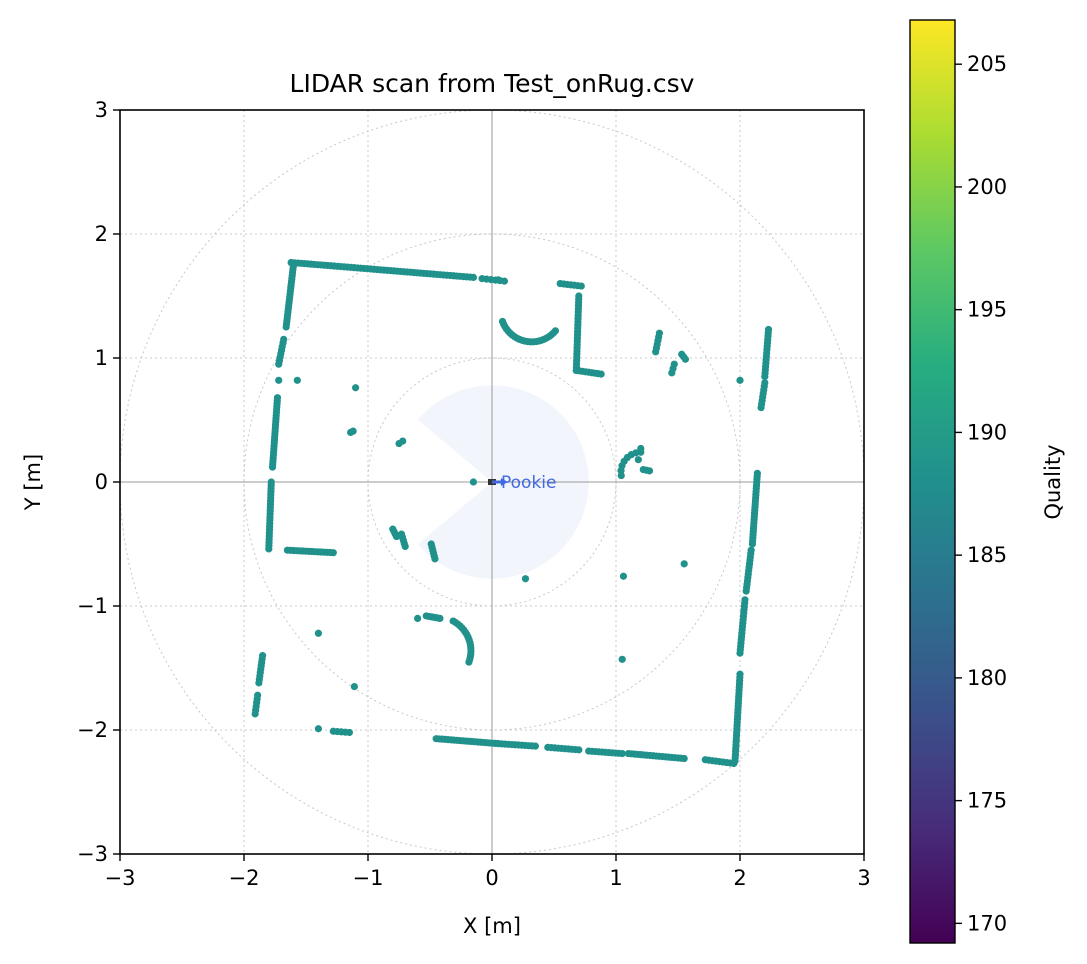 This screenshot has width=1087, height=964. Describe the element at coordinates (987, 187) in the screenshot. I see `colorbar-tick-label-6: 200` at that location.